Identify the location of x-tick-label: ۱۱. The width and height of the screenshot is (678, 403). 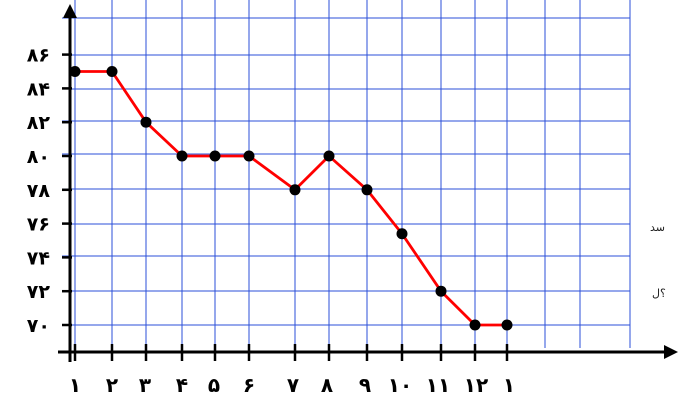
(438, 385).